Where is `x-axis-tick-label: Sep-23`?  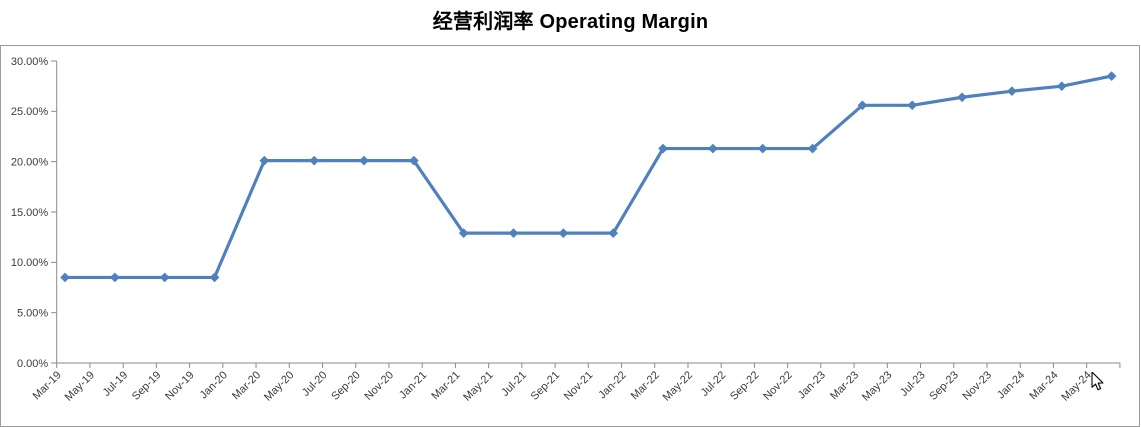
x-axis-tick-label: Sep-23 is located at coordinates (944, 386).